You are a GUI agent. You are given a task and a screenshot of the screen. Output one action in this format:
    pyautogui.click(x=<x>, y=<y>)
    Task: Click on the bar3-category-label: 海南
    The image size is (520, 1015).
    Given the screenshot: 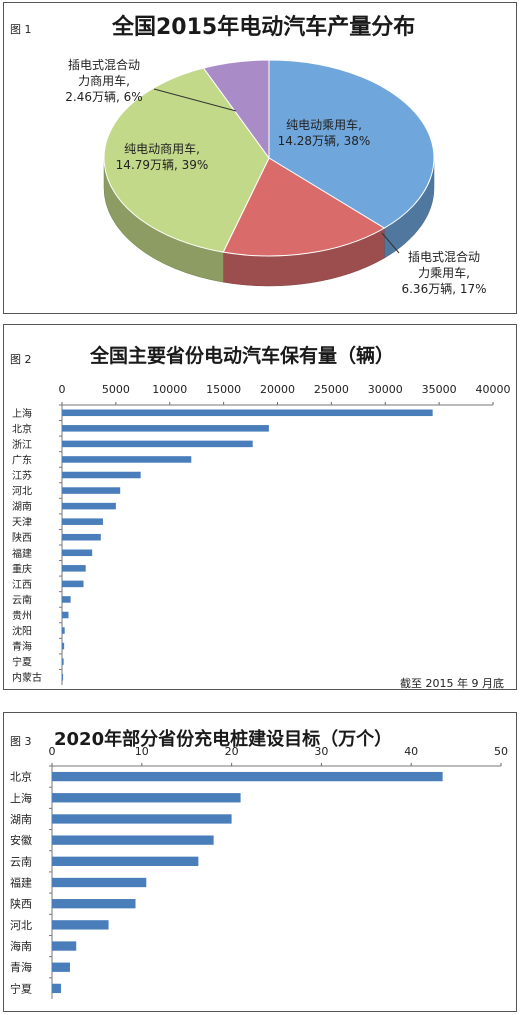 What is the action you would take?
    pyautogui.click(x=21, y=946)
    